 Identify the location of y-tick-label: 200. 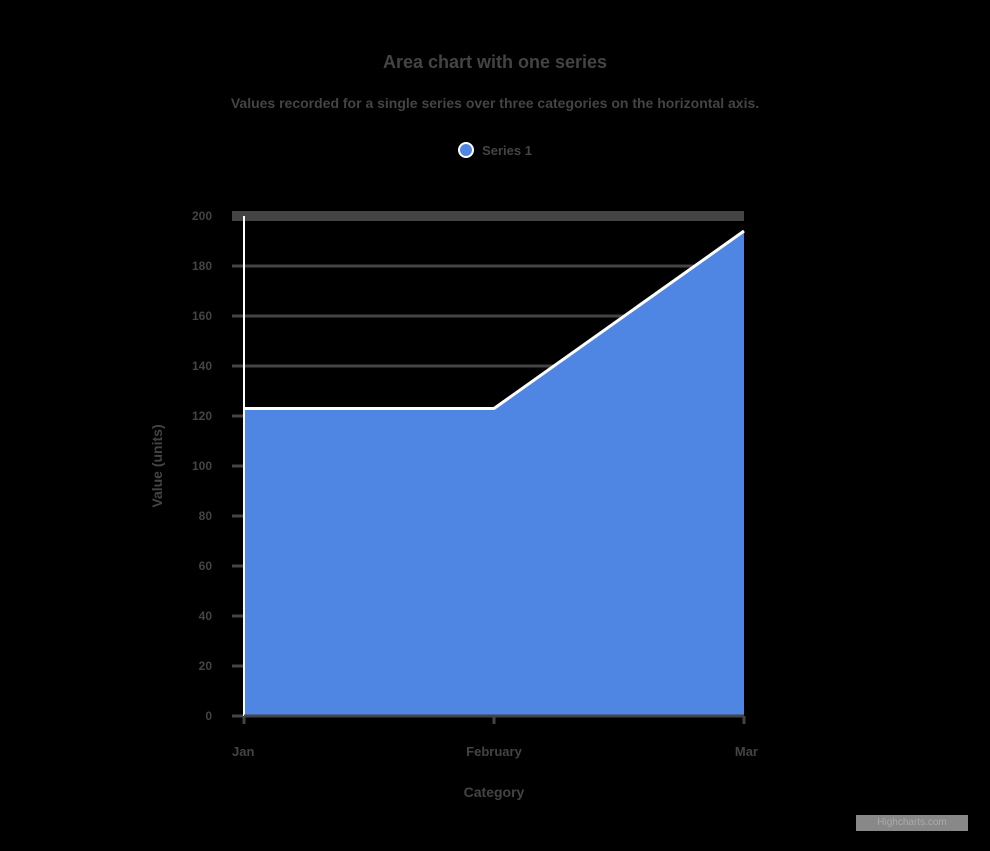
(202, 216).